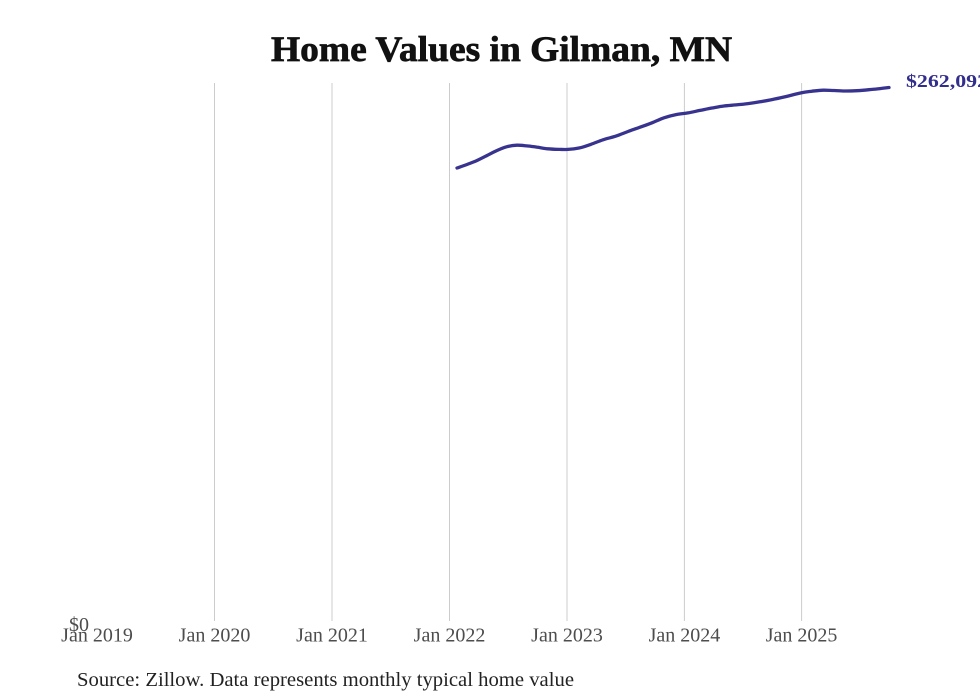  Describe the element at coordinates (97, 636) in the screenshot. I see `svg-text: Jan 2019` at that location.